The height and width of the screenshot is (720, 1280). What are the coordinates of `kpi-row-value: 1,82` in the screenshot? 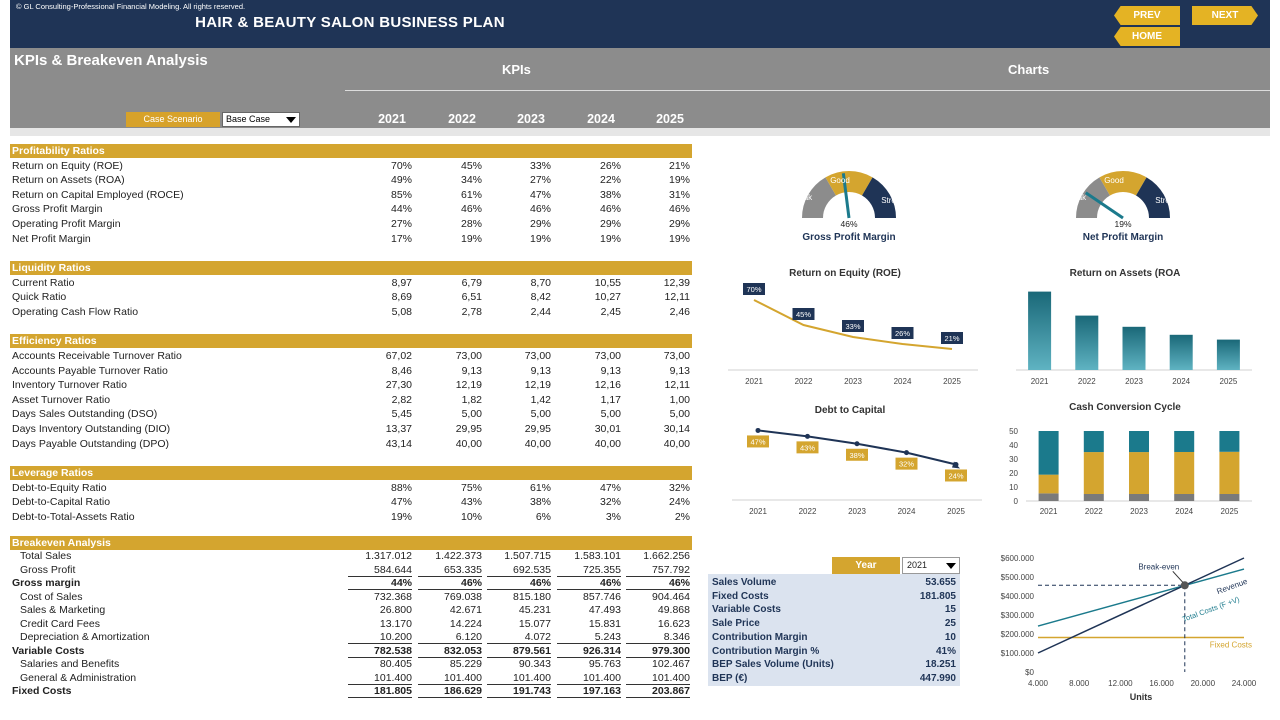 It's located at (471, 399).